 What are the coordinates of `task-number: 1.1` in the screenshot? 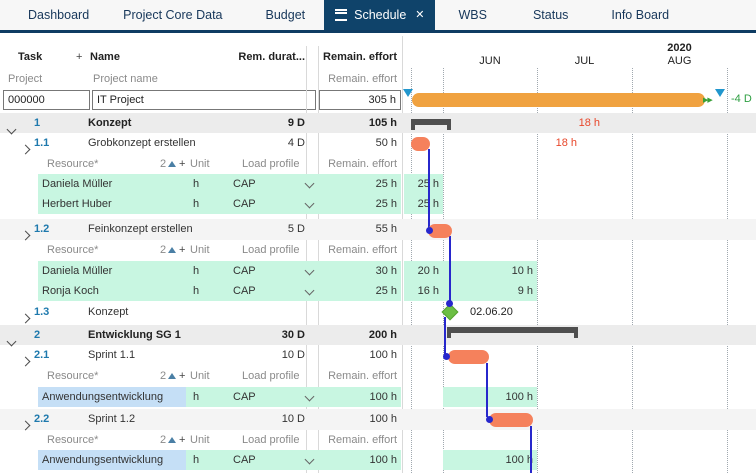 It's located at (42, 143).